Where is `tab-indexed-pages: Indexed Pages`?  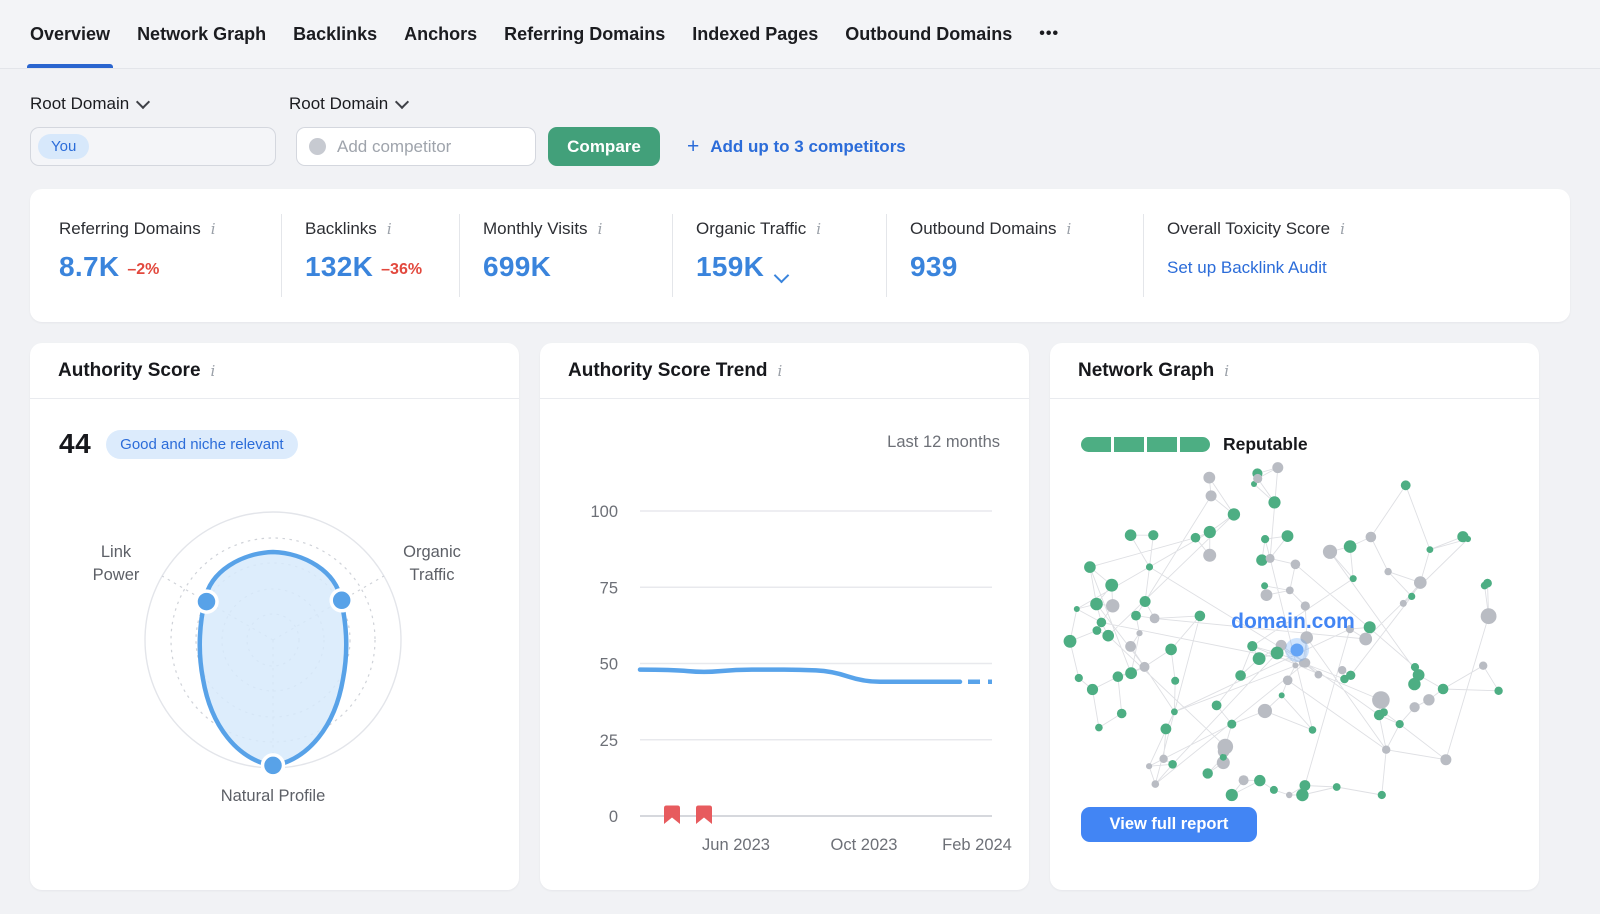 tab-indexed-pages: Indexed Pages is located at coordinates (755, 34).